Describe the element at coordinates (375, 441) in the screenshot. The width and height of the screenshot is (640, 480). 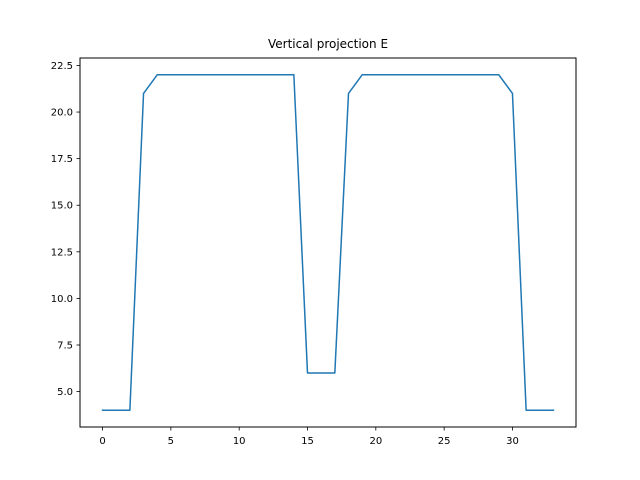
I see `x-tick-label: 20` at that location.